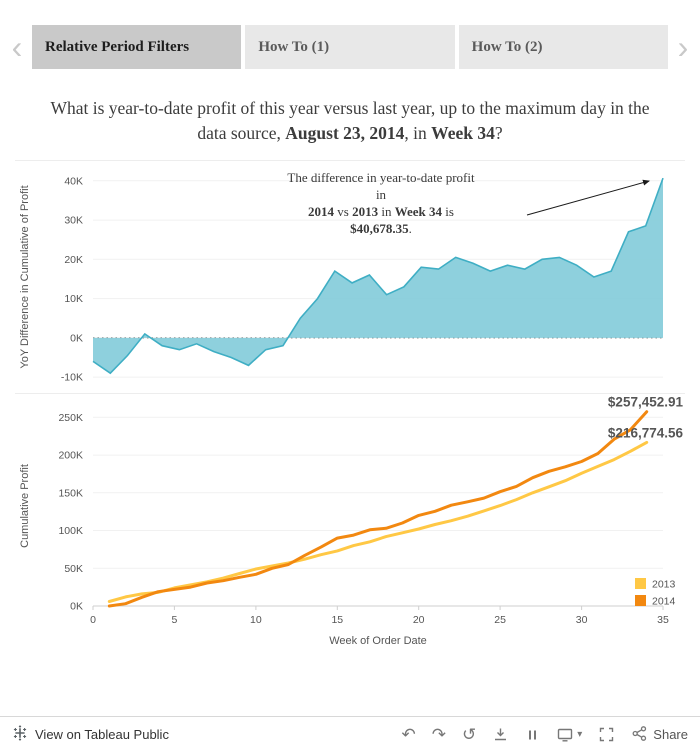 This screenshot has width=700, height=752. Describe the element at coordinates (639, 735) in the screenshot. I see `share-icon` at that location.